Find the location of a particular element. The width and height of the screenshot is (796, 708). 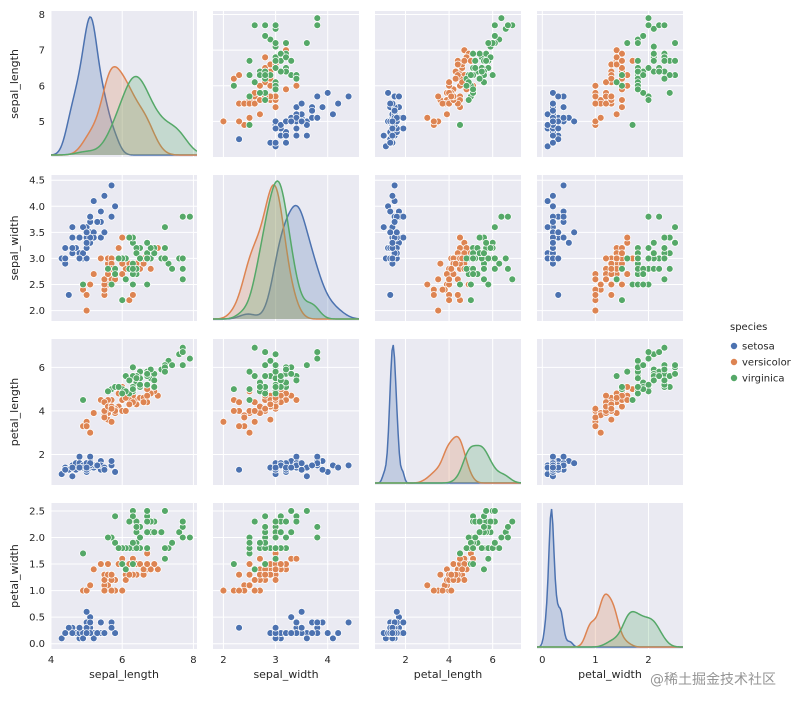

legend-title: species is located at coordinates (748, 327).